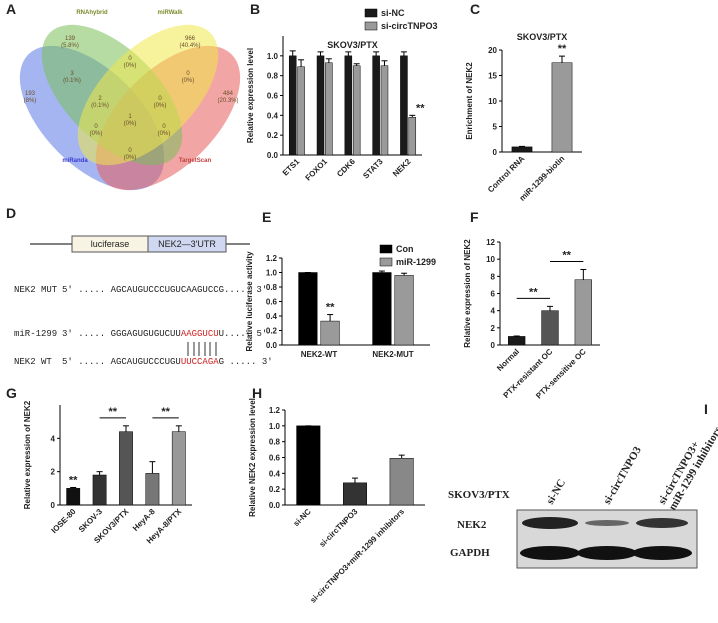 This screenshot has width=718, height=623. What do you see at coordinates (493, 276) in the screenshot?
I see `y-tick-label: 8` at bounding box center [493, 276].